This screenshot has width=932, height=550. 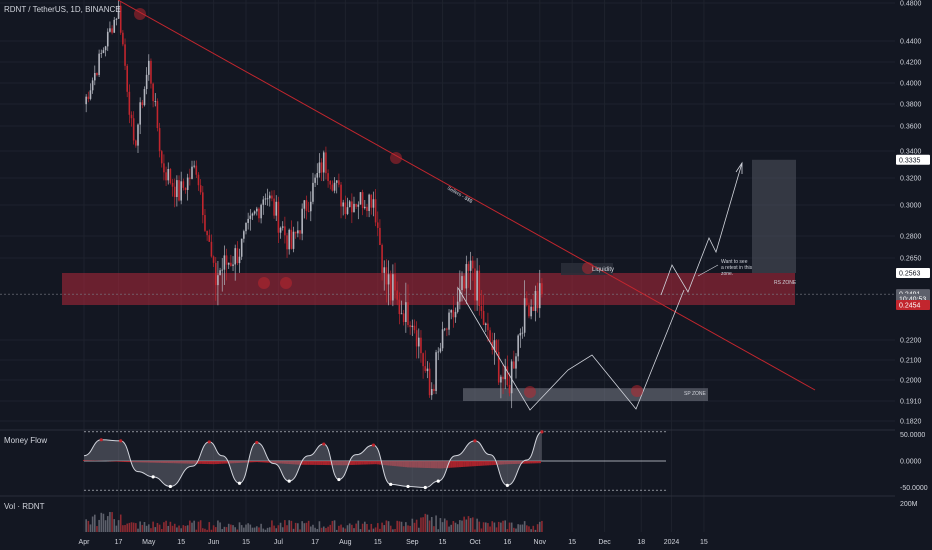 What do you see at coordinates (26, 440) in the screenshot?
I see `money-flow-label: Money Flow` at bounding box center [26, 440].